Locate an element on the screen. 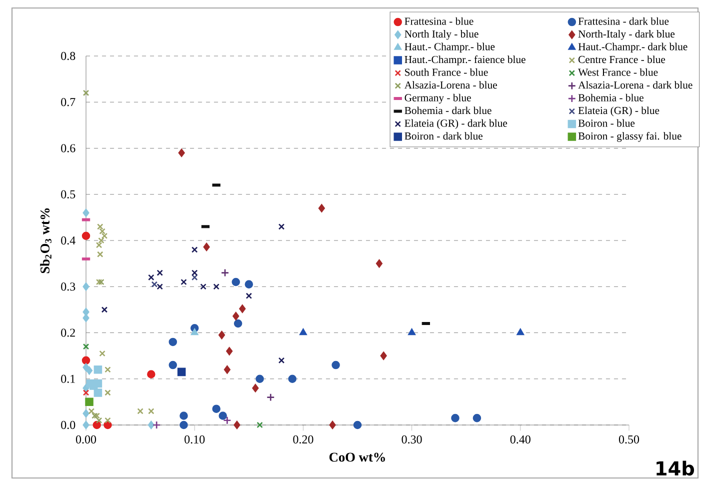 This screenshot has width=706, height=484. legend-label: Bohemia - dark blue is located at coordinates (448, 110).